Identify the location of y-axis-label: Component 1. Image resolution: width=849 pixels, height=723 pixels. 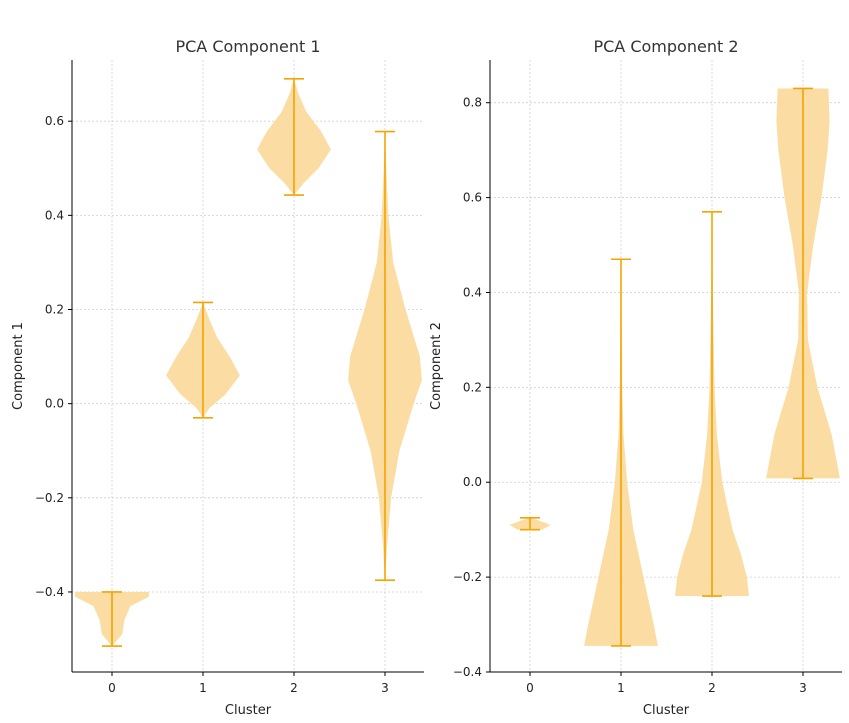
(18, 366).